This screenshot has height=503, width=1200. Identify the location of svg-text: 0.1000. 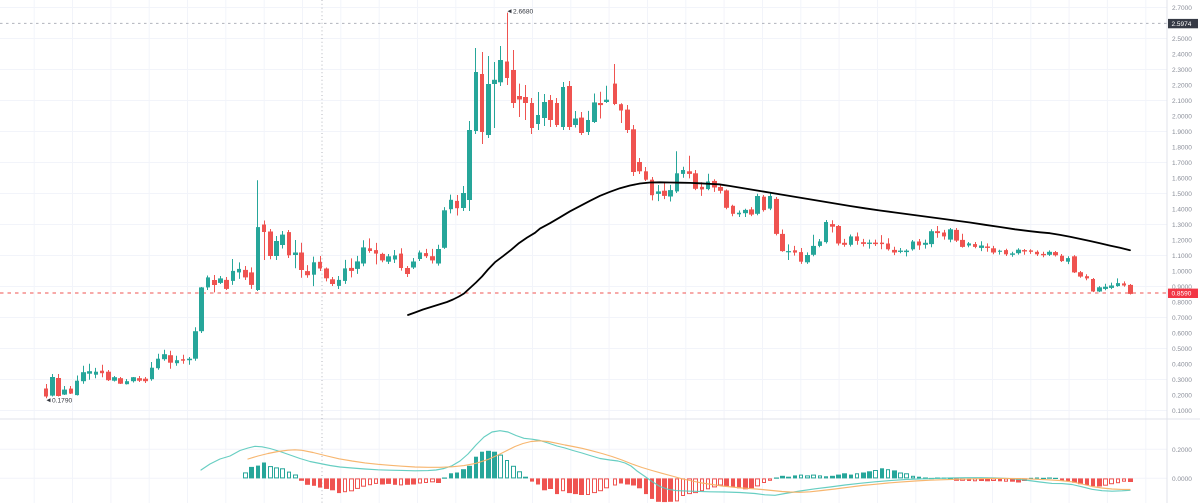
(1182, 411).